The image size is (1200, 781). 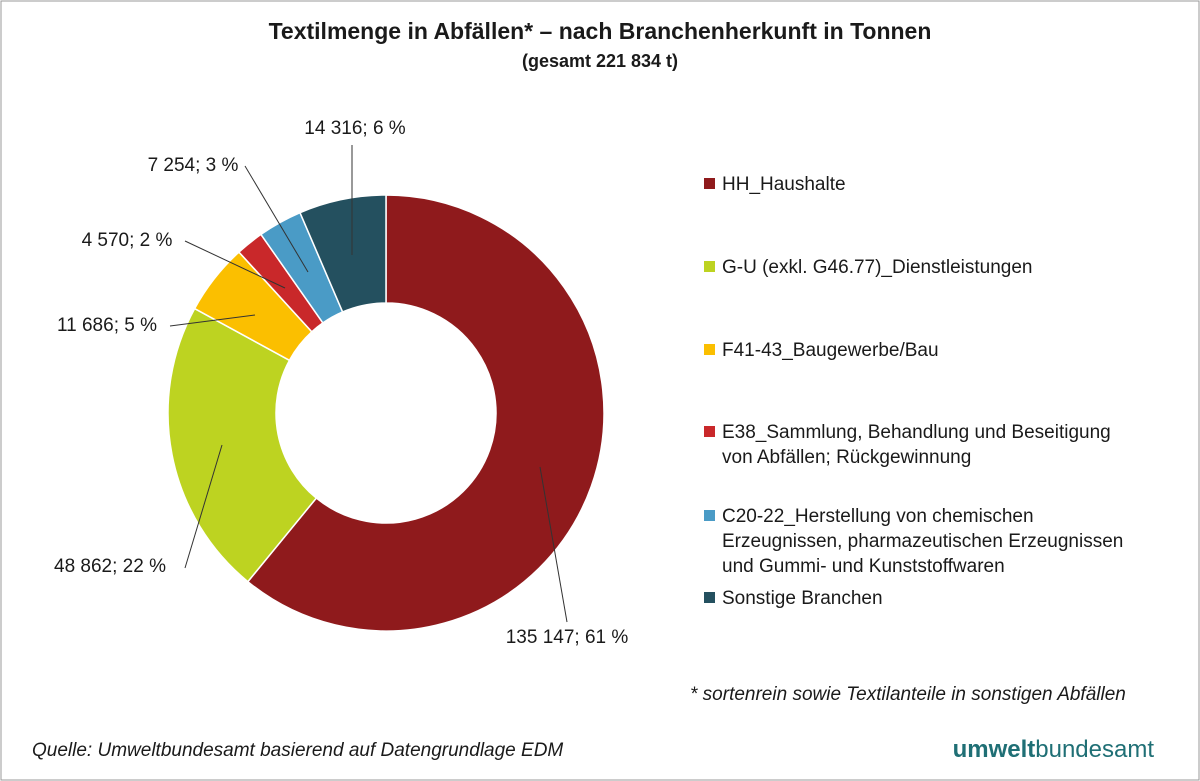 I want to click on legend-label: F41-43_Baugewerbe/Bau, so click(x=830, y=350).